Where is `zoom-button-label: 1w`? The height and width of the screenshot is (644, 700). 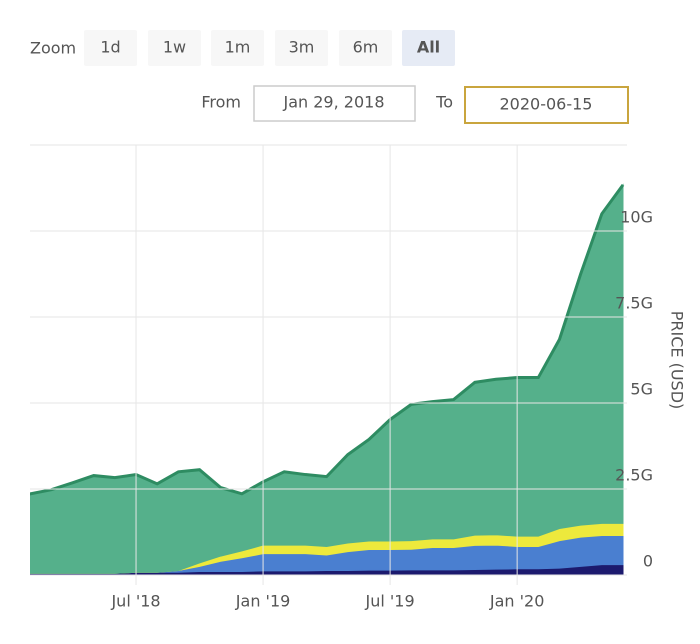 zoom-button-label: 1w is located at coordinates (174, 47).